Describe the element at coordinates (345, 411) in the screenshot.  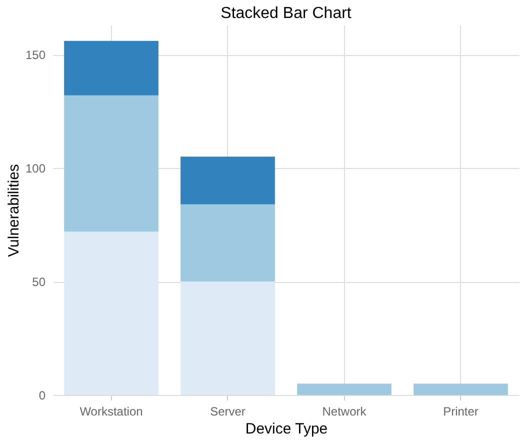
I see `x-tick-label: Network` at that location.